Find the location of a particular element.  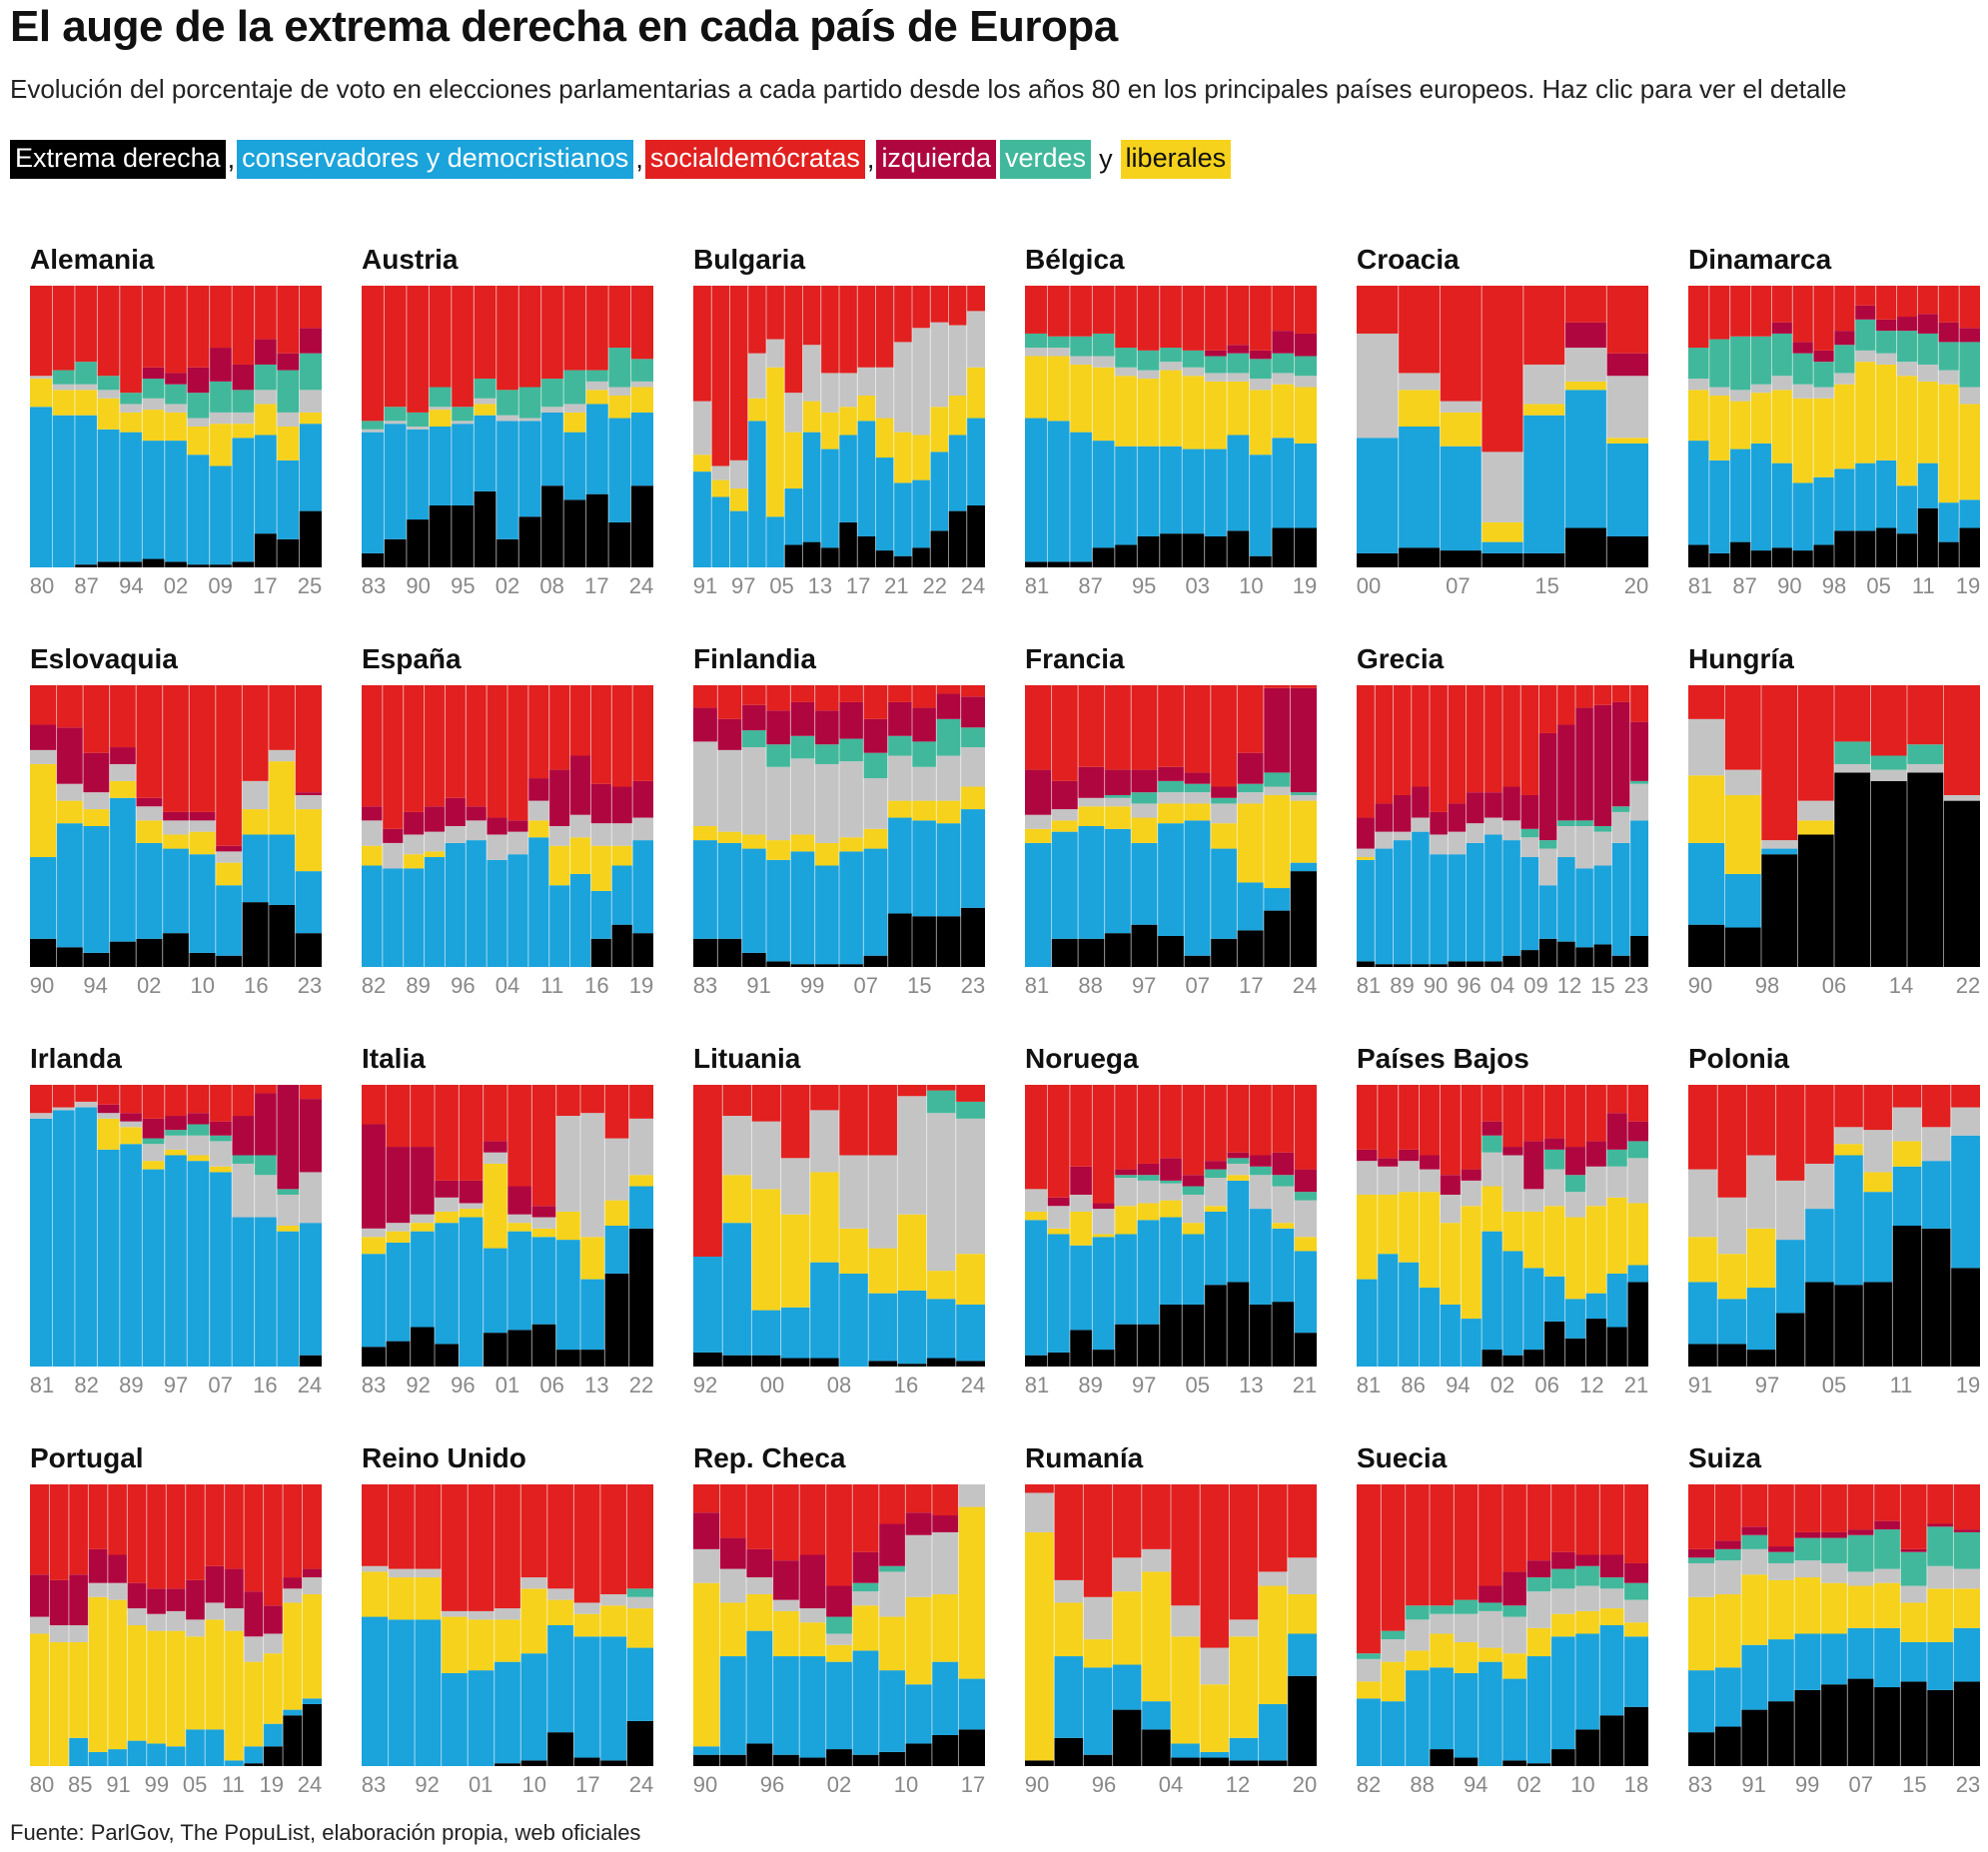

country-chart: Dinamarca 81 87 90 98 05 11 19 is located at coordinates (1824, 439).